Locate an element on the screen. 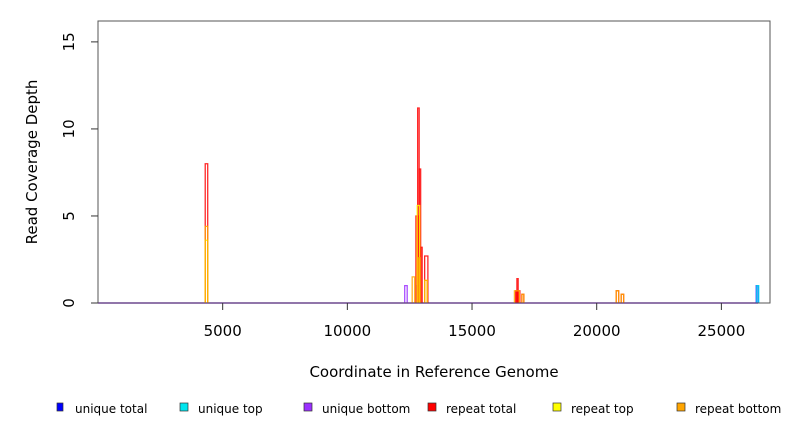 This screenshot has width=792, height=432. legend-label: repeat top is located at coordinates (602, 409).